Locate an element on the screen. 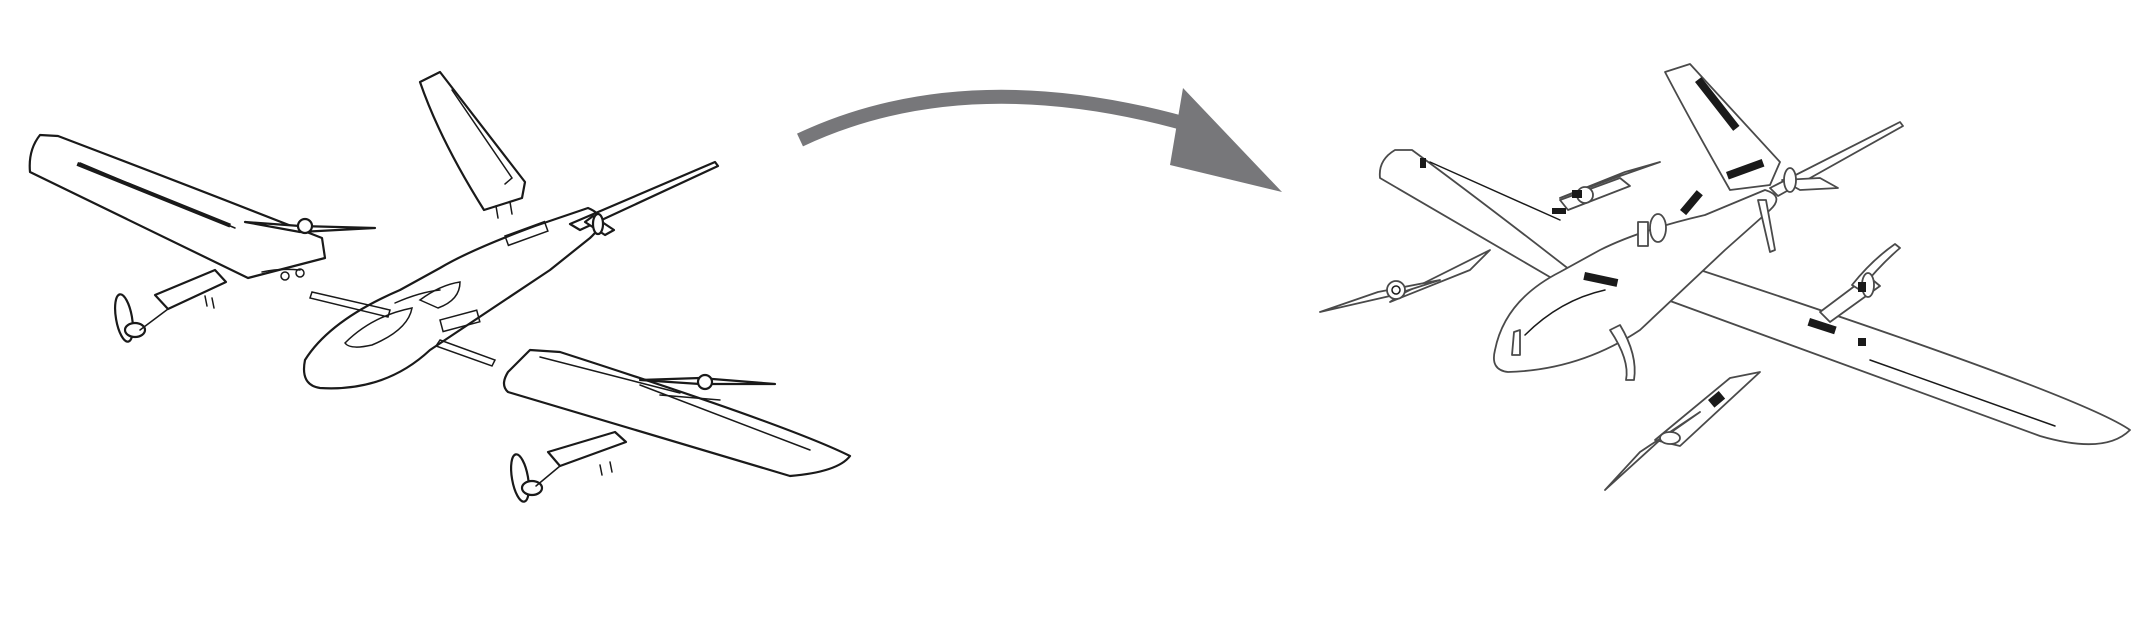  right-wing-part is located at coordinates (677, 425).